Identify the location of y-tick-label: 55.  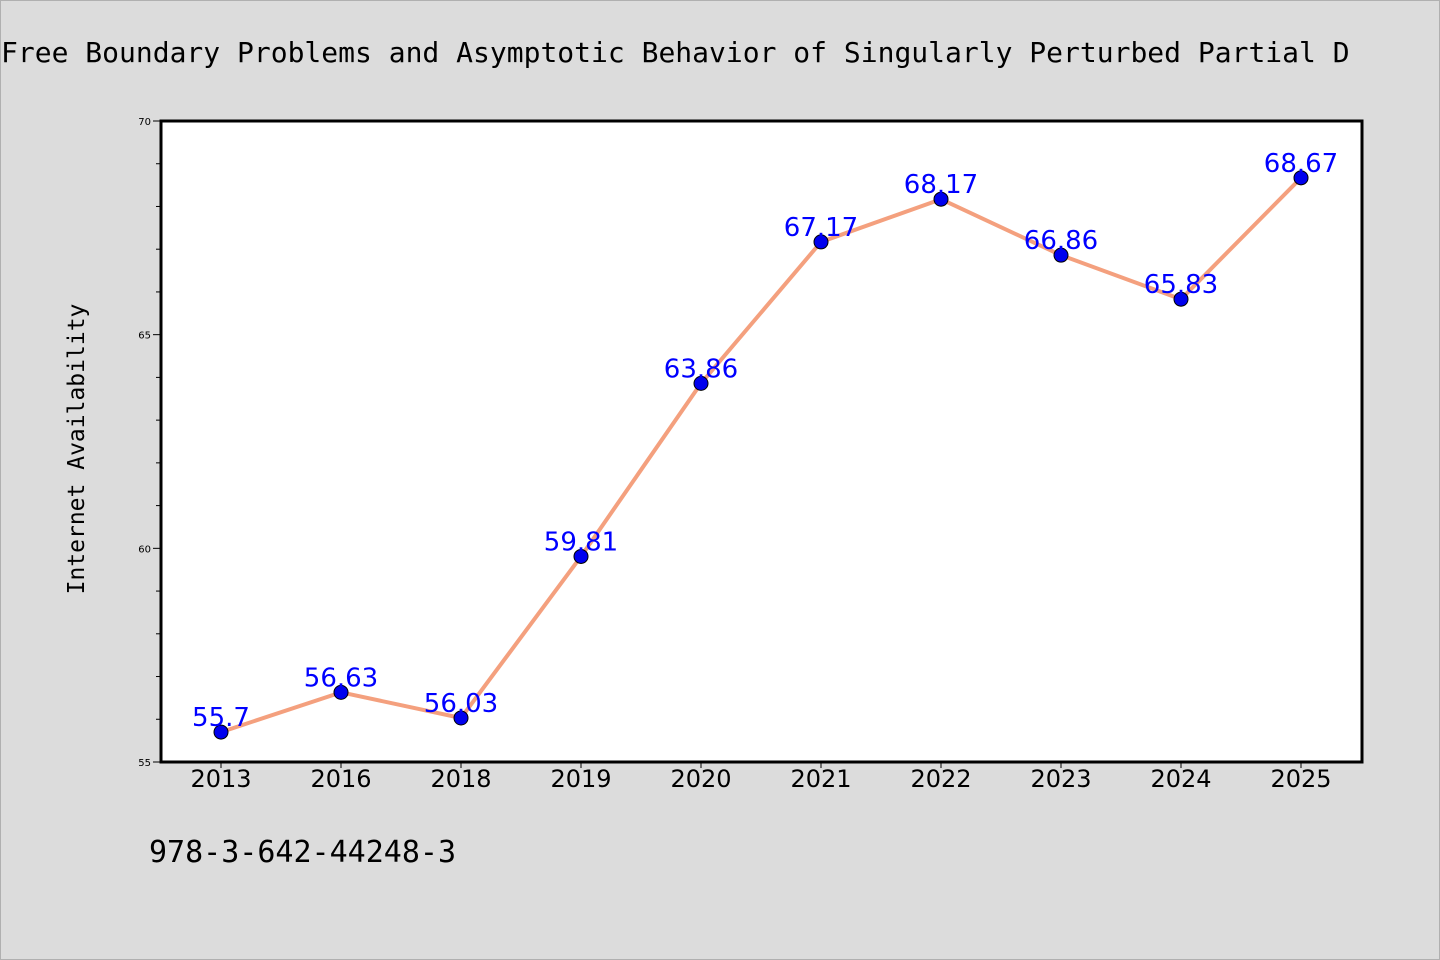
(144, 763).